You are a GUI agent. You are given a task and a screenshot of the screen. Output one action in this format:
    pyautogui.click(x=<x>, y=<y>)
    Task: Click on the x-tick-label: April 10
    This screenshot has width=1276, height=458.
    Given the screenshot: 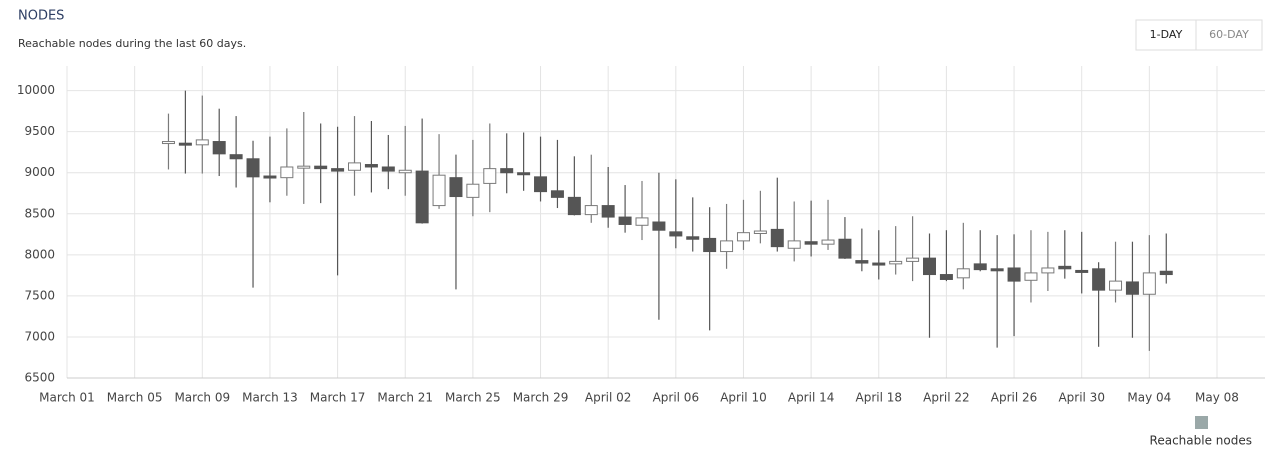 What is the action you would take?
    pyautogui.click(x=743, y=398)
    